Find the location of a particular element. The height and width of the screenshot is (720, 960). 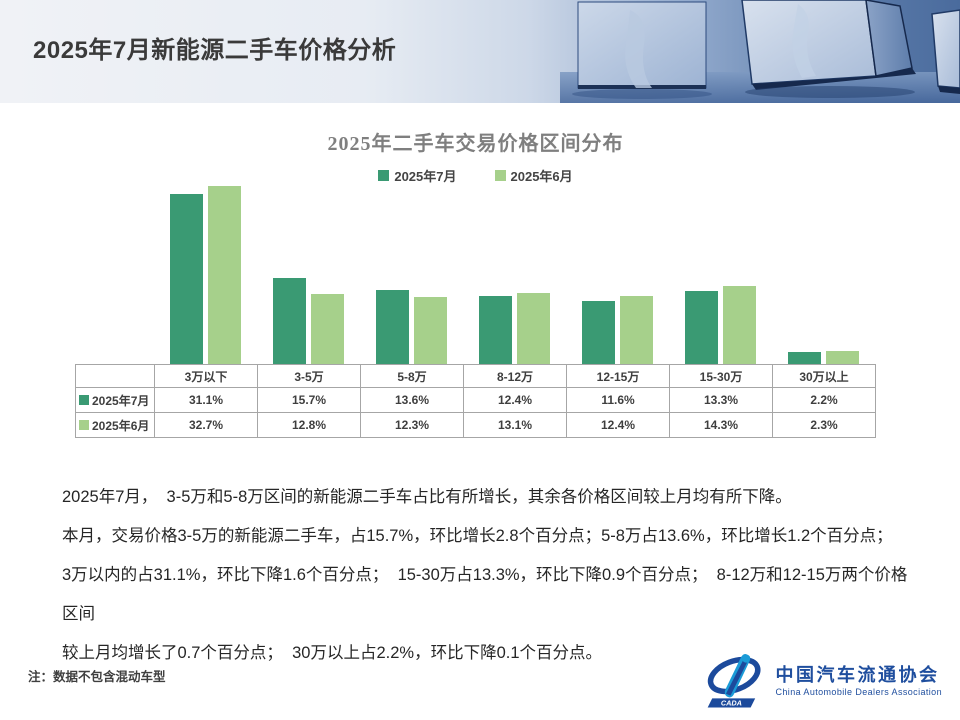

cada-emblem-icon: CADA is located at coordinates (734, 681).